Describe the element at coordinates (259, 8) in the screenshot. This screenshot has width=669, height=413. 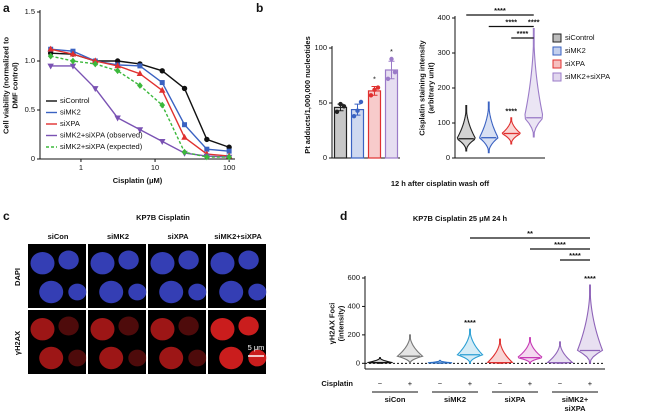
I see `panel-label: b` at that location.